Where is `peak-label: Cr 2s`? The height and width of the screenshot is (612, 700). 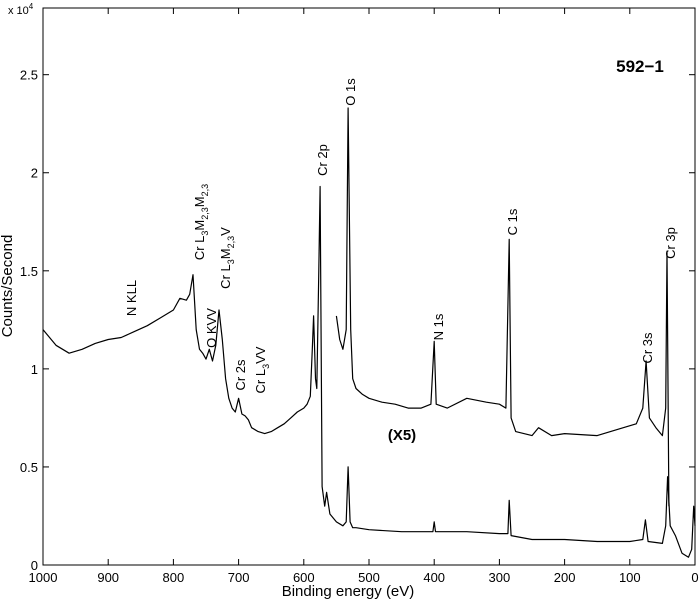 peak-label: Cr 2s is located at coordinates (240, 375).